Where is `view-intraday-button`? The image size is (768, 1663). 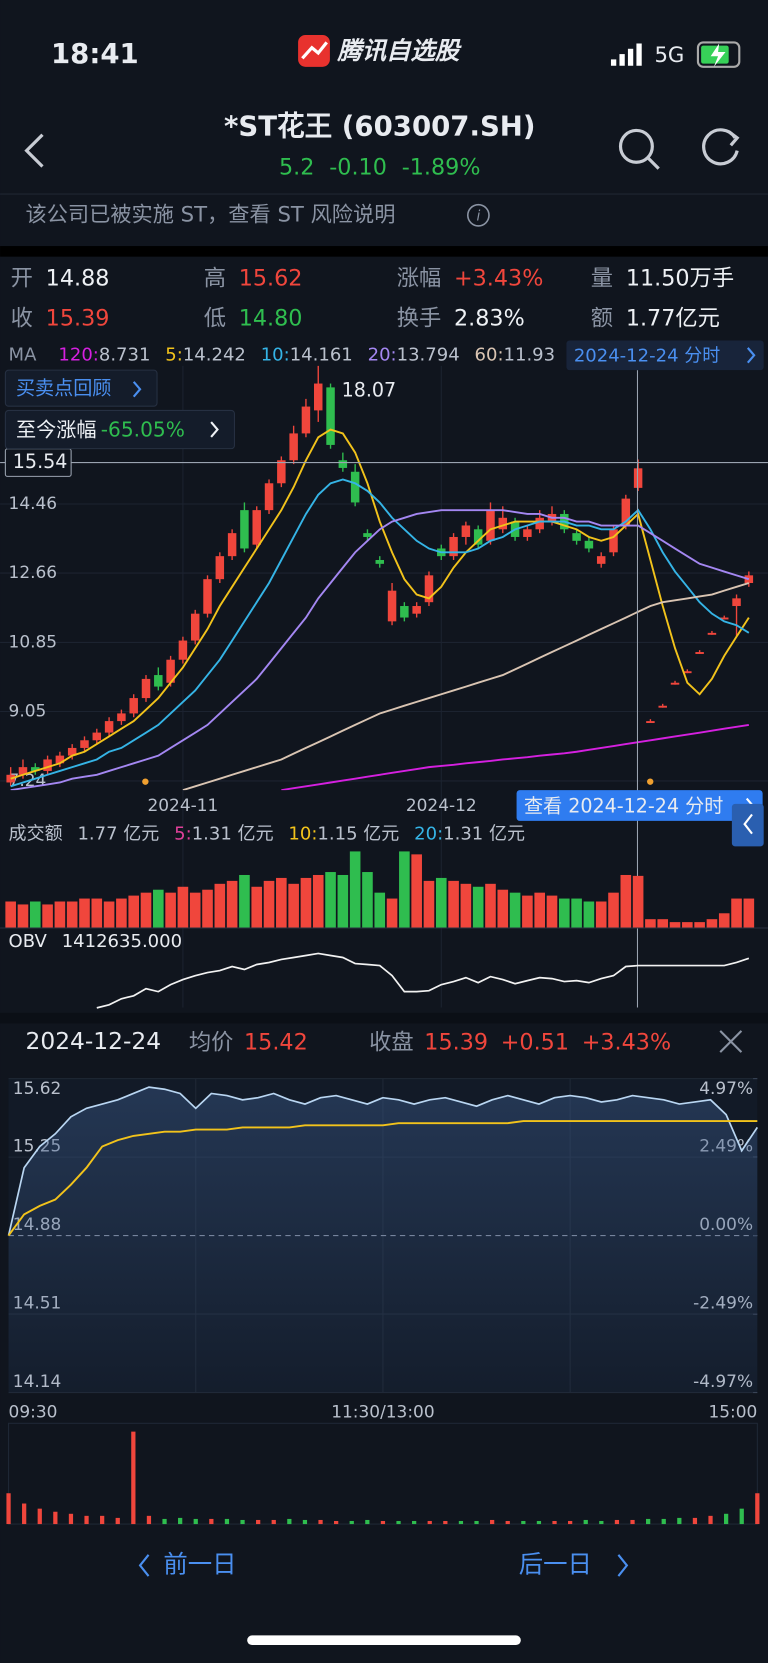 view-intraday-button is located at coordinates (639, 805).